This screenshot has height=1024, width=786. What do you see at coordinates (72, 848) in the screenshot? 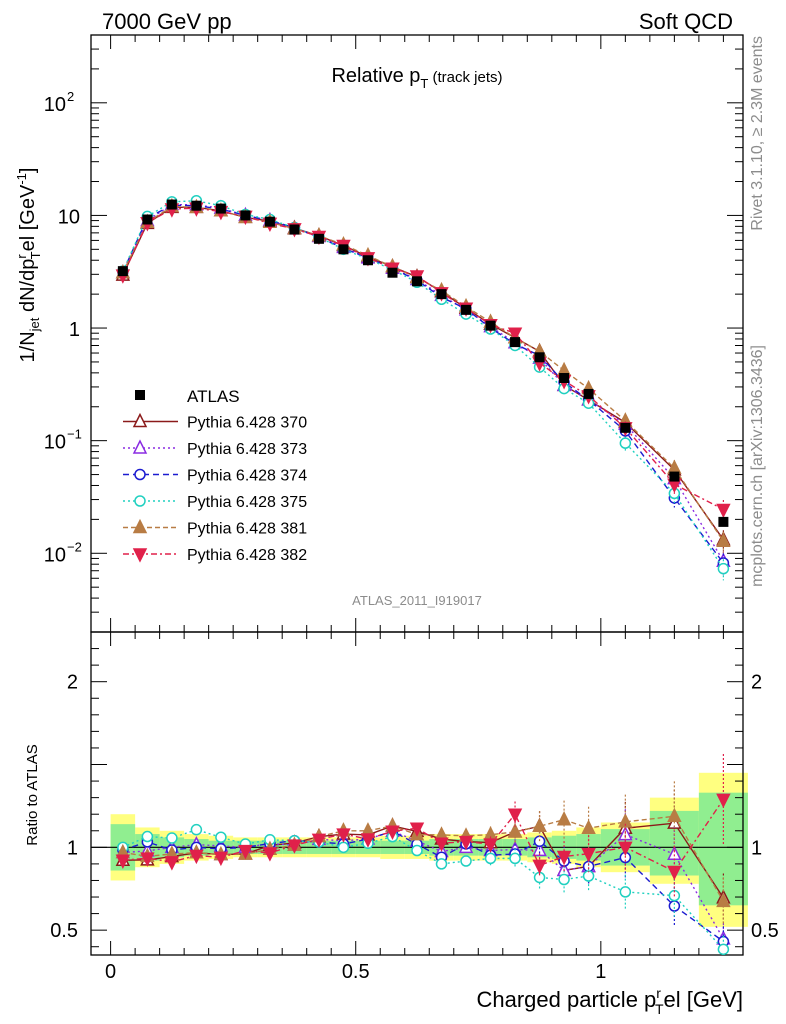
I see `ratio-y-tick-label: 1` at bounding box center [72, 848].